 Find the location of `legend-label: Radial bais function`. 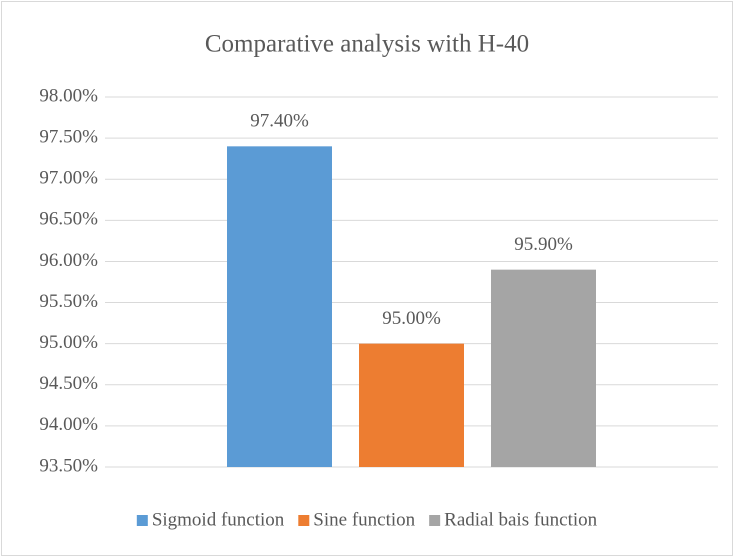

legend-label: Radial bais function is located at coordinates (521, 519).